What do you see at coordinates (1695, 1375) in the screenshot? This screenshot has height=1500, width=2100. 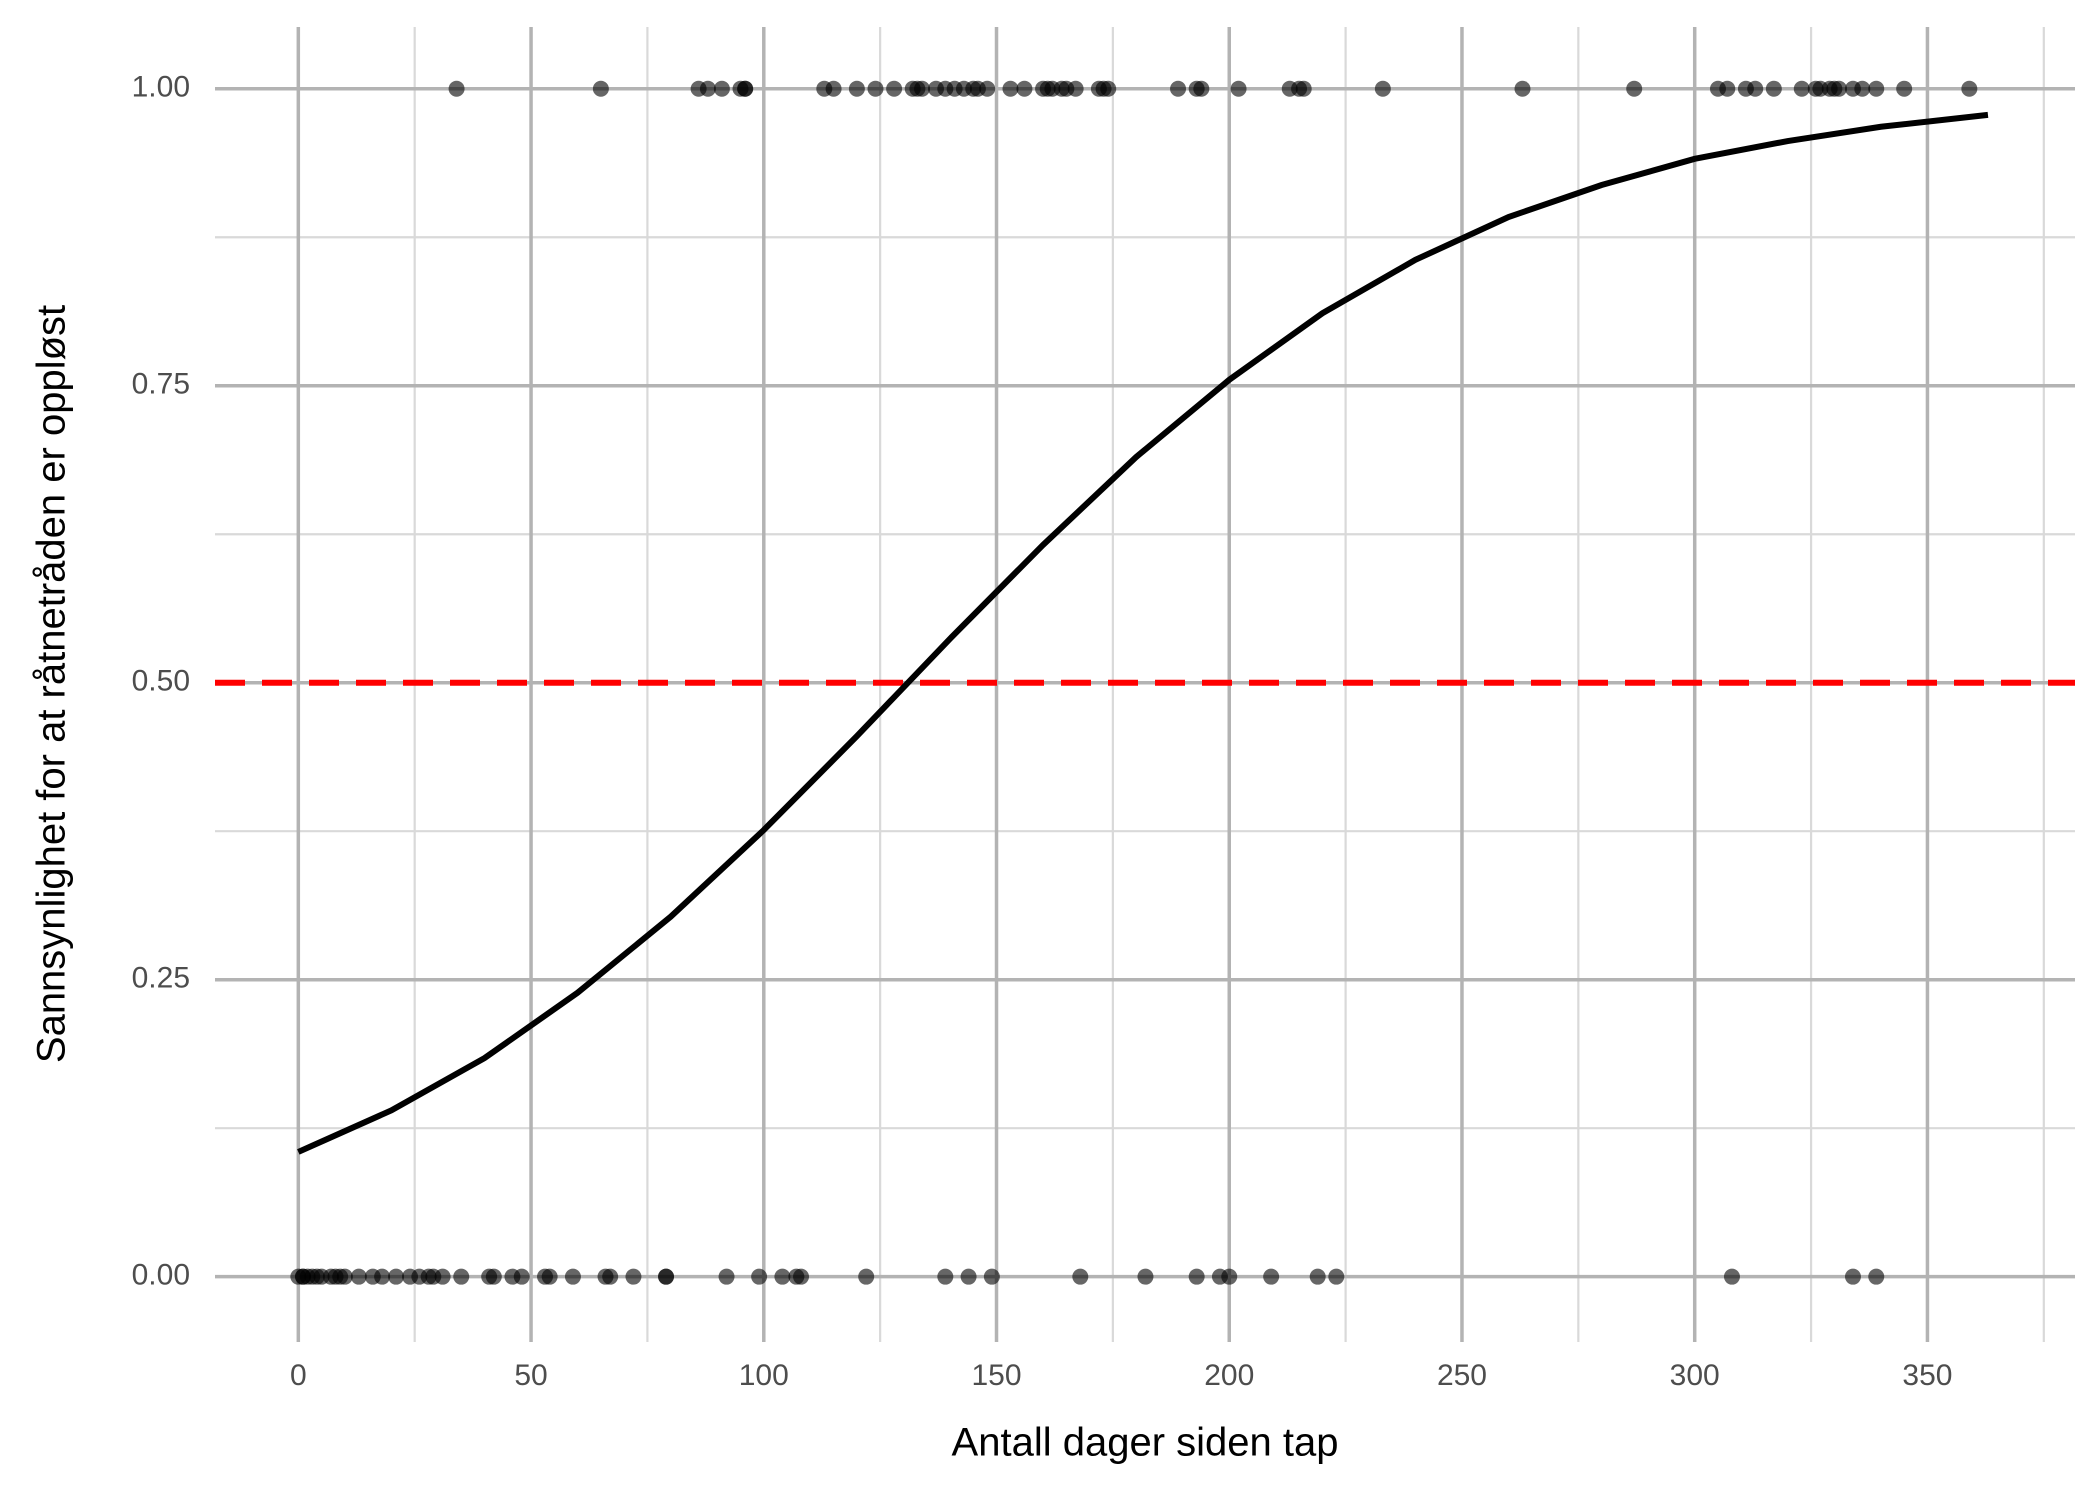 I see `x-tick-label: 300` at bounding box center [1695, 1375].